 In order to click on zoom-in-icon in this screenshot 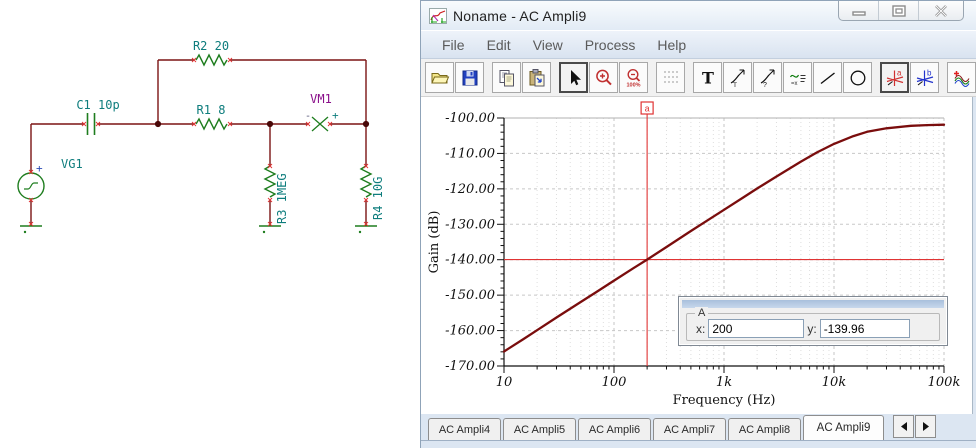, I will do `click(603, 77)`.